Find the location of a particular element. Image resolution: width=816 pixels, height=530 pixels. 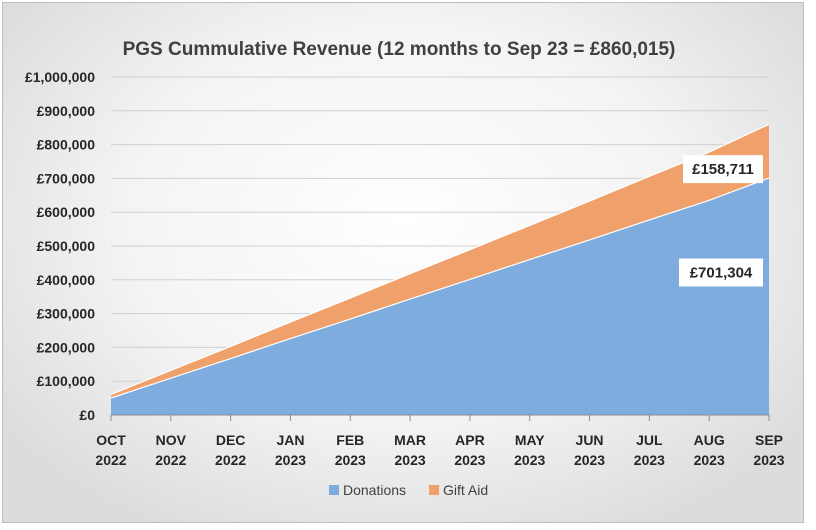

x-tick-label-month: JUL is located at coordinates (649, 440).